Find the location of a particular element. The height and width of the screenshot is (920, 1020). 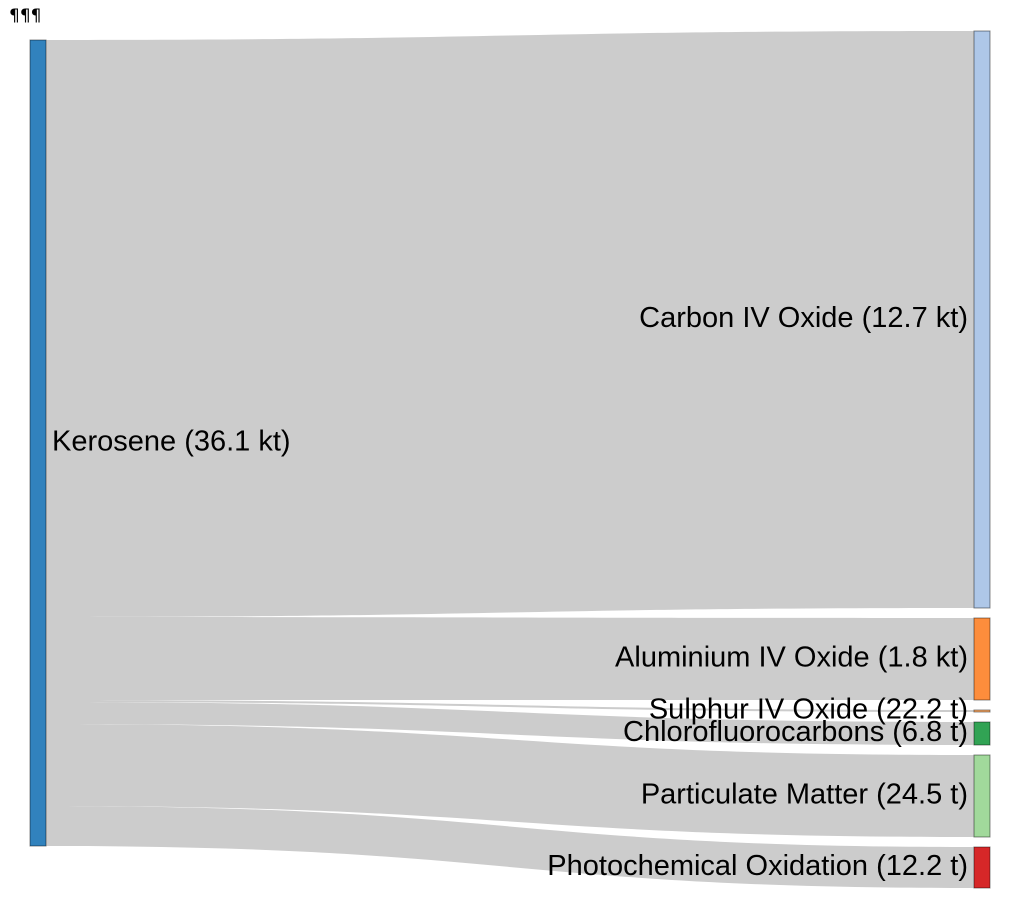

node-label-kerosene: Kerosene (36.1 kt) is located at coordinates (171, 442).